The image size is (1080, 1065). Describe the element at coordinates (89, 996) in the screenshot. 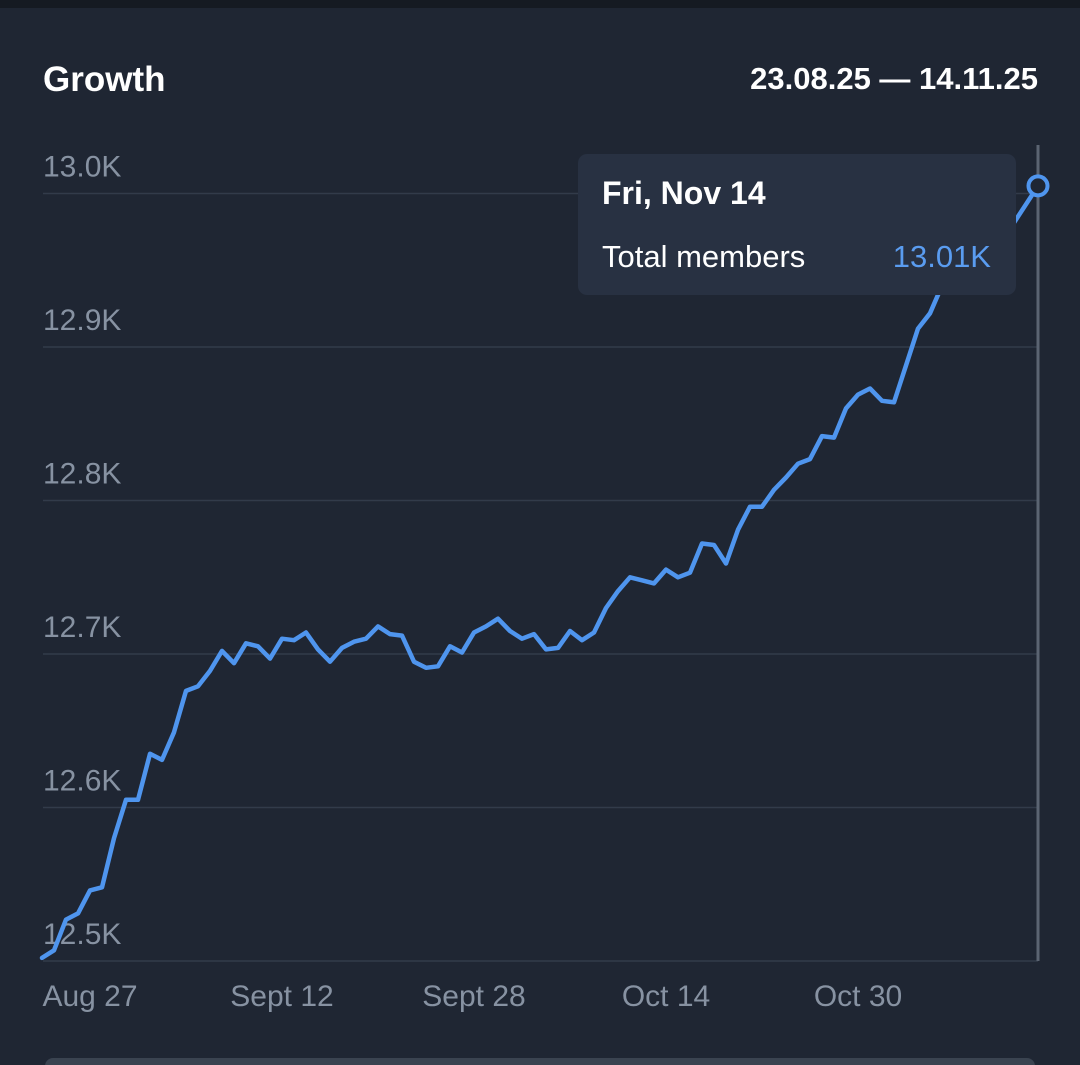

I see `x-tick-label: Aug 27` at that location.